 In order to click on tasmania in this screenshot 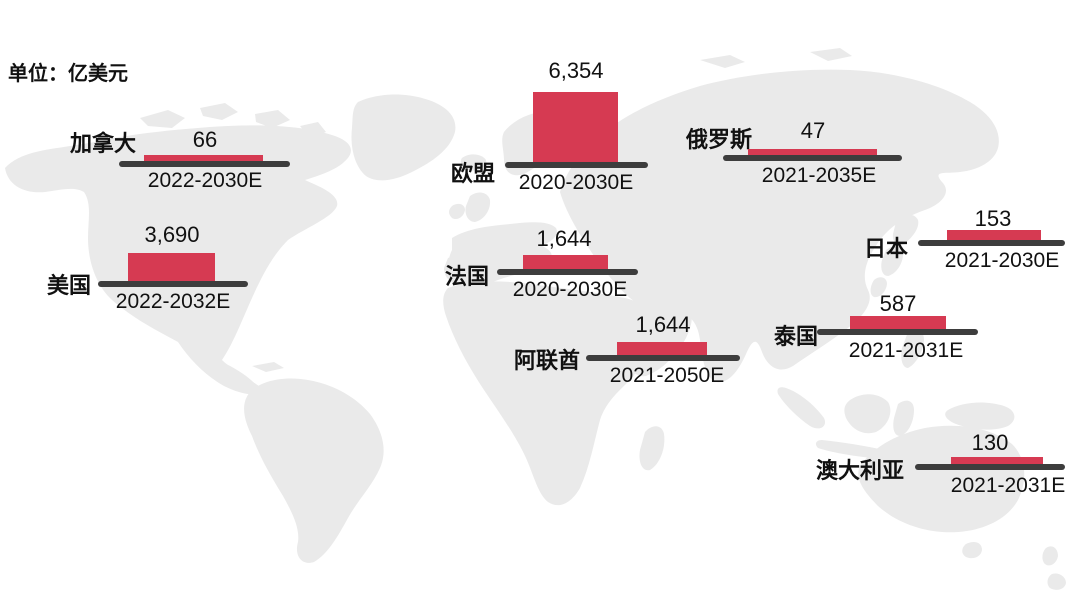, I will do `click(972, 550)`.